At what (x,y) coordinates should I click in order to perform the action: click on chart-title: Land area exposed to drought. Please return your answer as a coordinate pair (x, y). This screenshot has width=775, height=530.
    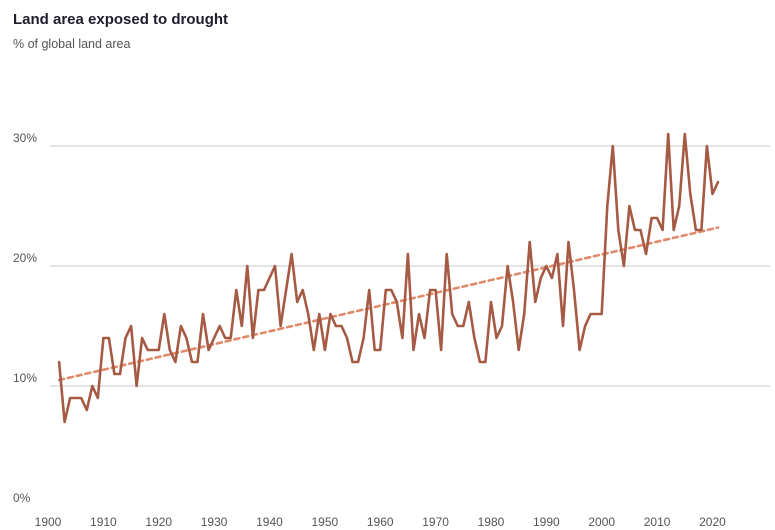
    Looking at the image, I should click on (121, 19).